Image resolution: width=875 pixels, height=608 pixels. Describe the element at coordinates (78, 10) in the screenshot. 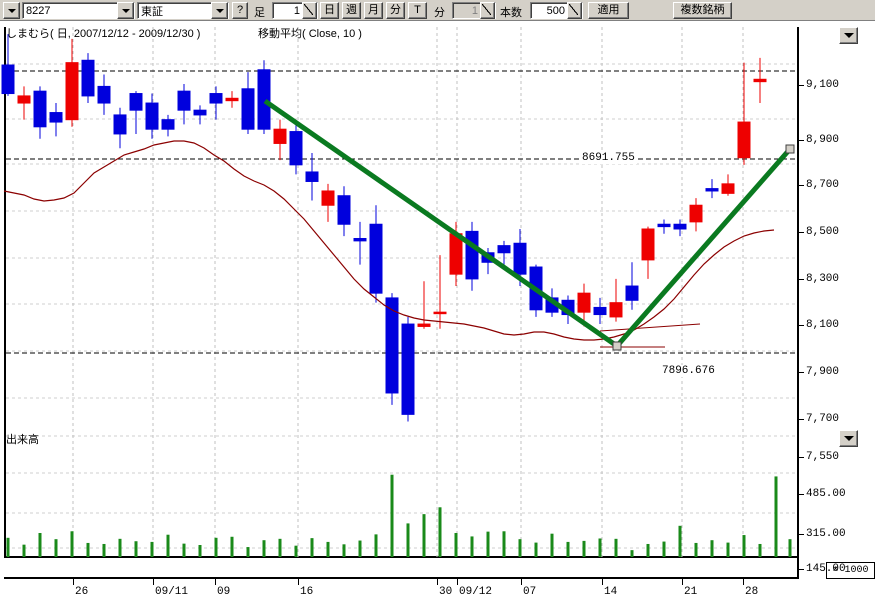

I see `symbol-code-combobox: 8227` at that location.